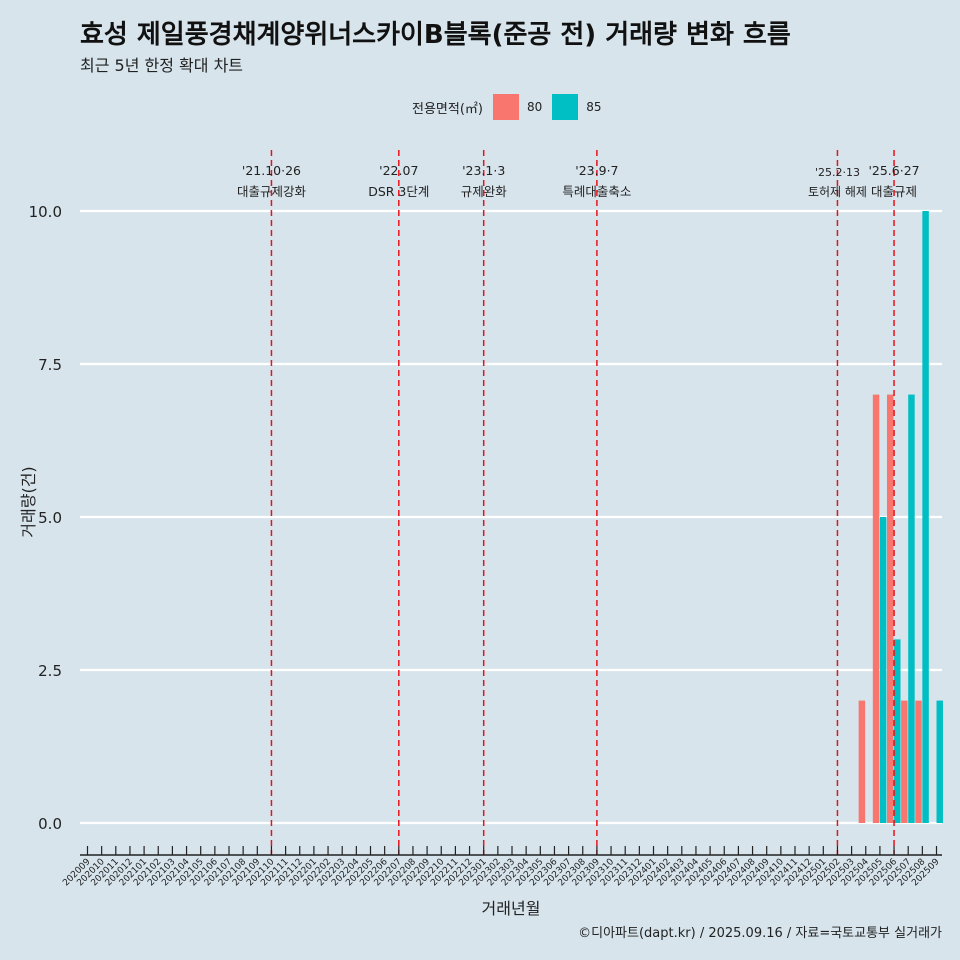 The width and height of the screenshot is (960, 960). Describe the element at coordinates (162, 65) in the screenshot. I see `chart-subtitle: 최근 5년 한정 확대 차트` at that location.